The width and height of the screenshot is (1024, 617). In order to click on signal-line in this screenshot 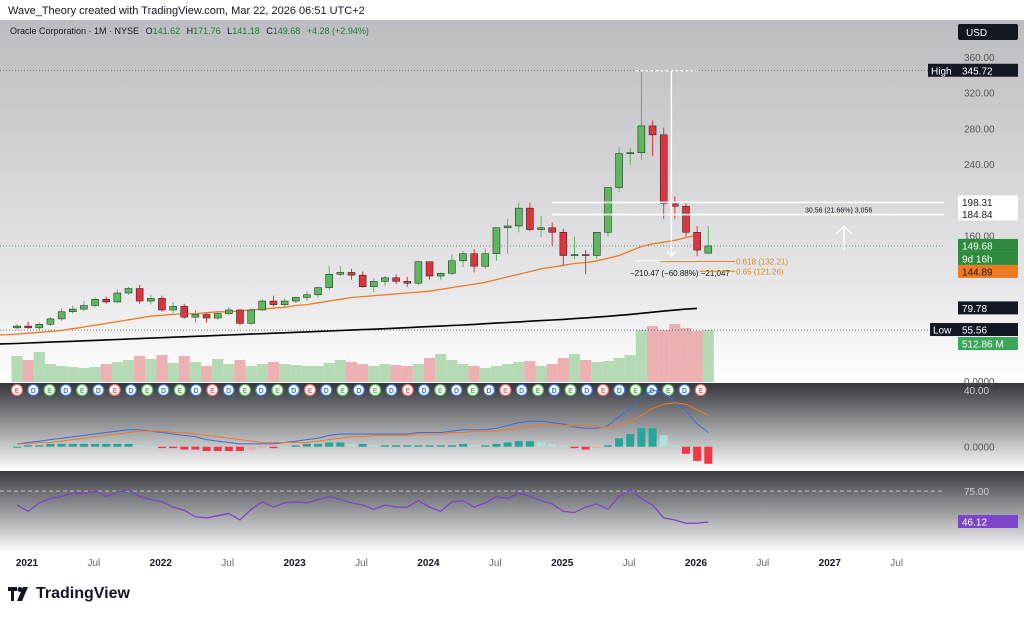, I will do `click(363, 423)`.